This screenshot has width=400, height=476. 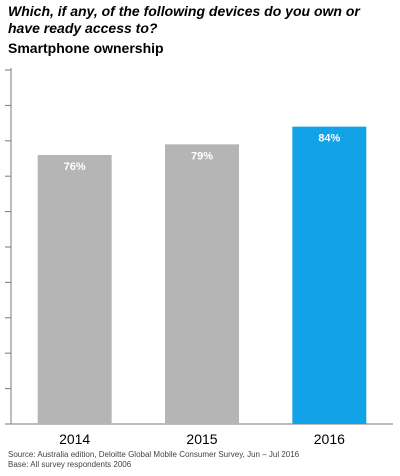 What do you see at coordinates (75, 167) in the screenshot?
I see `value-label-2014: 76%` at bounding box center [75, 167].